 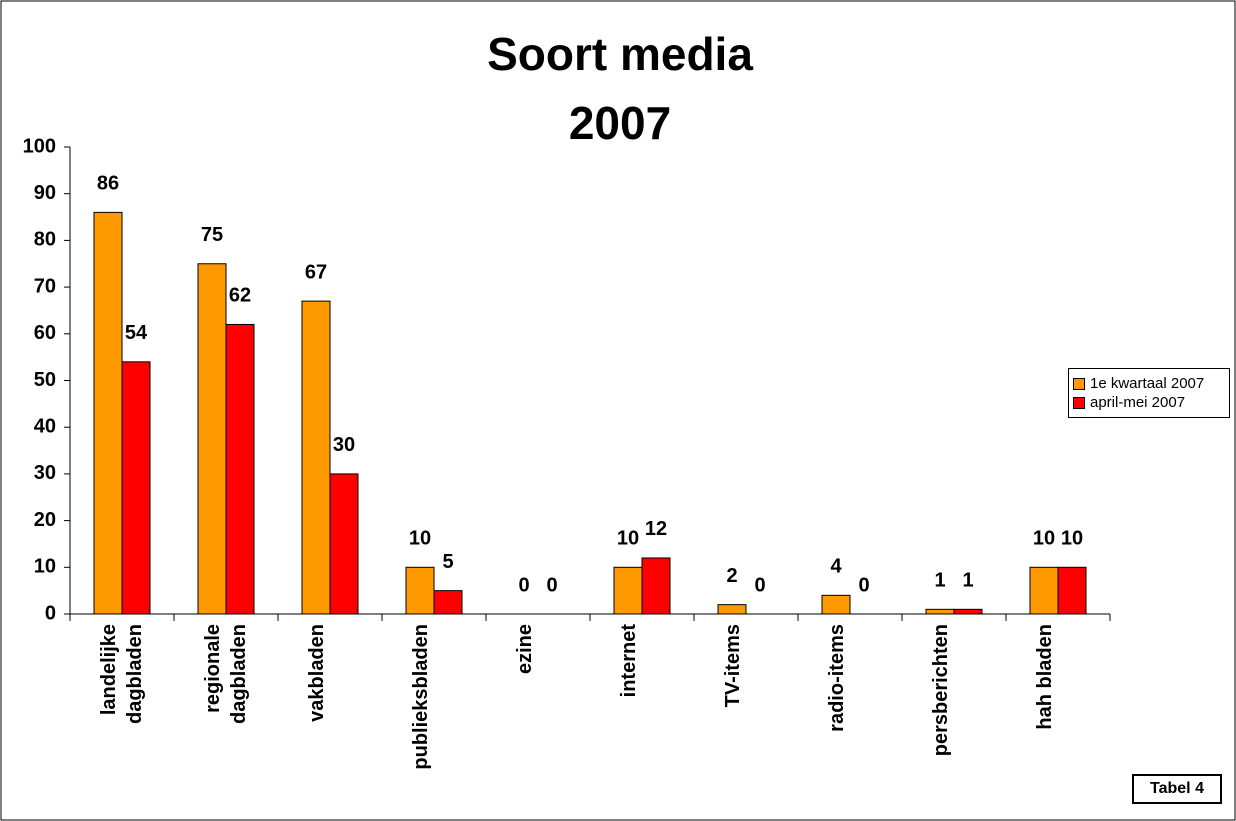 I want to click on data-label: 75, so click(x=212, y=235).